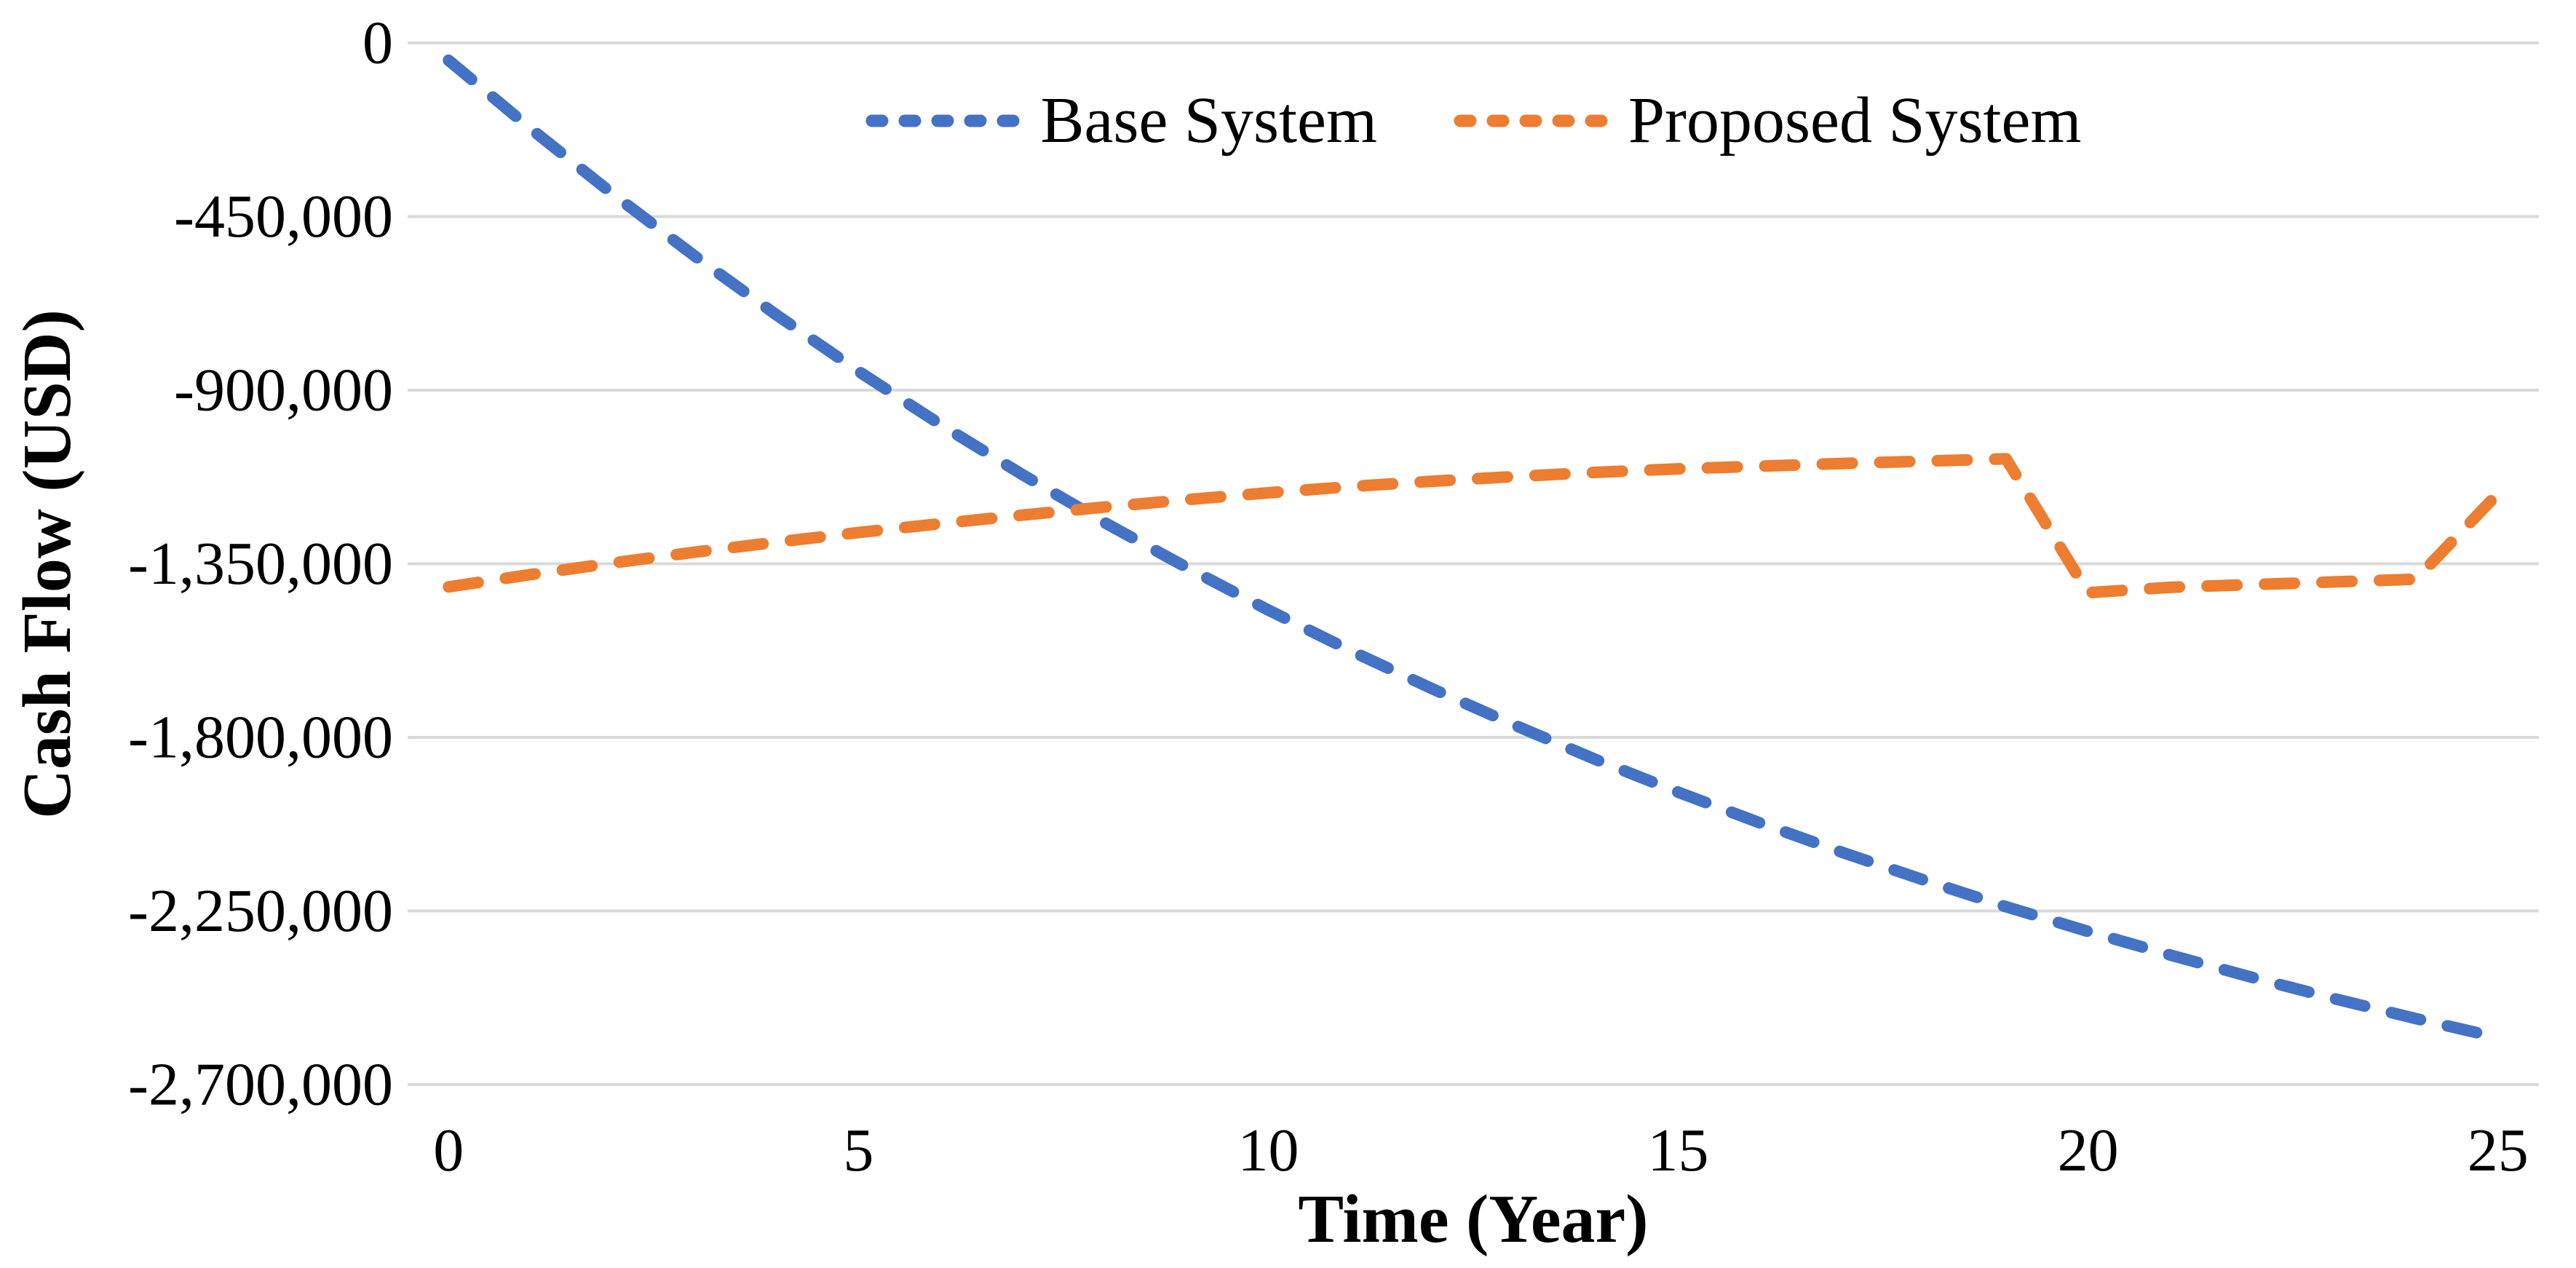 Image resolution: width=2576 pixels, height=1268 pixels. What do you see at coordinates (2498, 1150) in the screenshot?
I see `x-tick-label: 25` at bounding box center [2498, 1150].